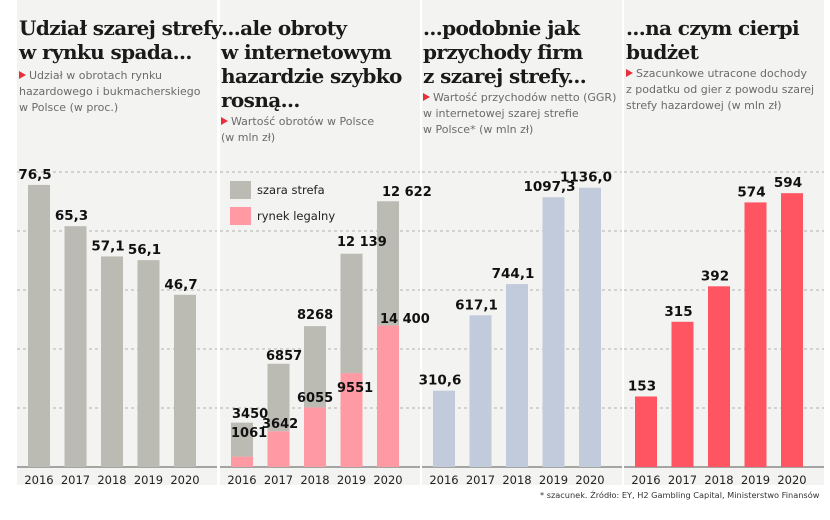  I want to click on data-label-grey-zone: 6857, so click(284, 356).